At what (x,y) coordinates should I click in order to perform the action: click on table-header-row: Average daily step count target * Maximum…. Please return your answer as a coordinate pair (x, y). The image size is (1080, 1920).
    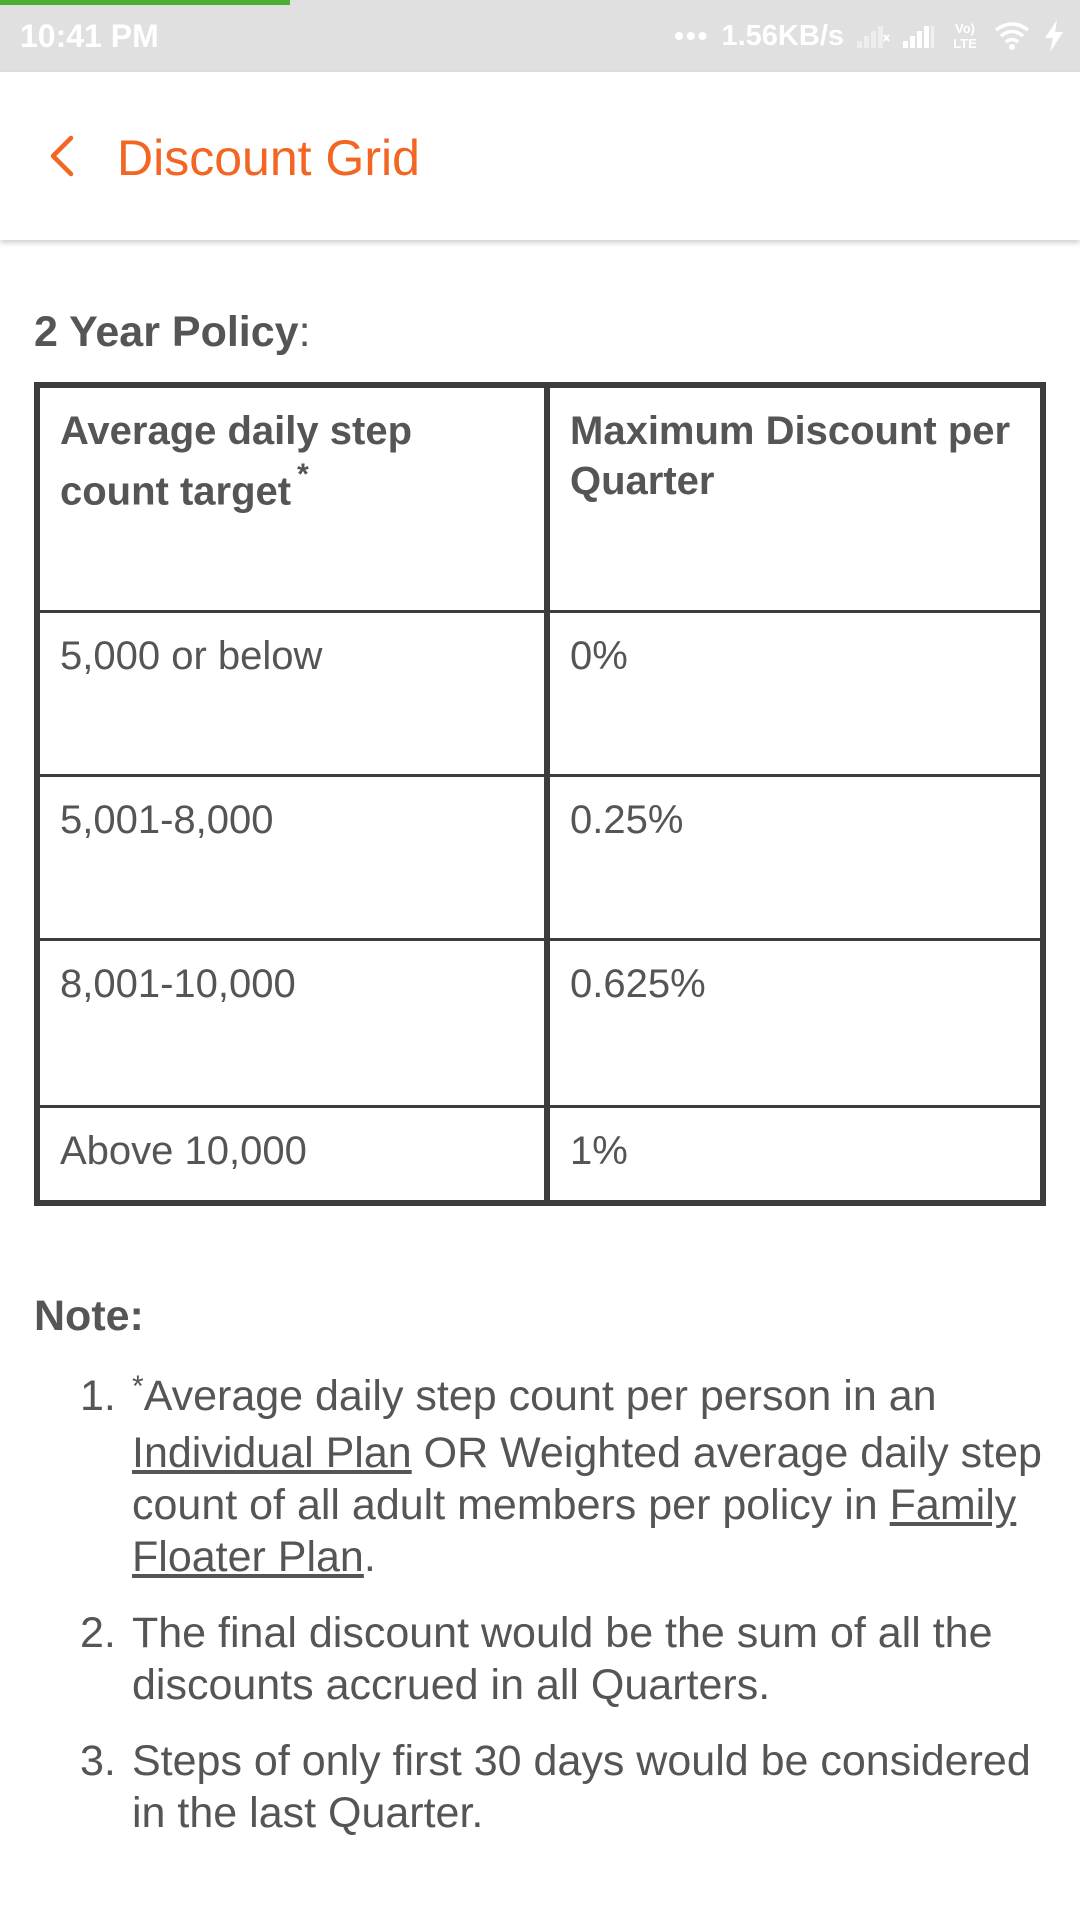
    Looking at the image, I should click on (540, 499).